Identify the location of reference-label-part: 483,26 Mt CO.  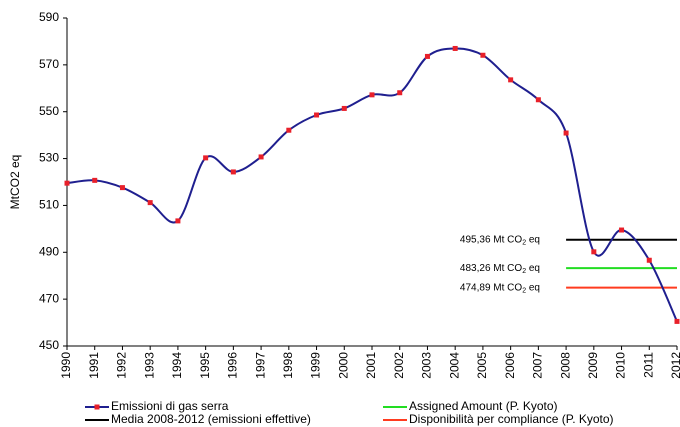
(491, 268).